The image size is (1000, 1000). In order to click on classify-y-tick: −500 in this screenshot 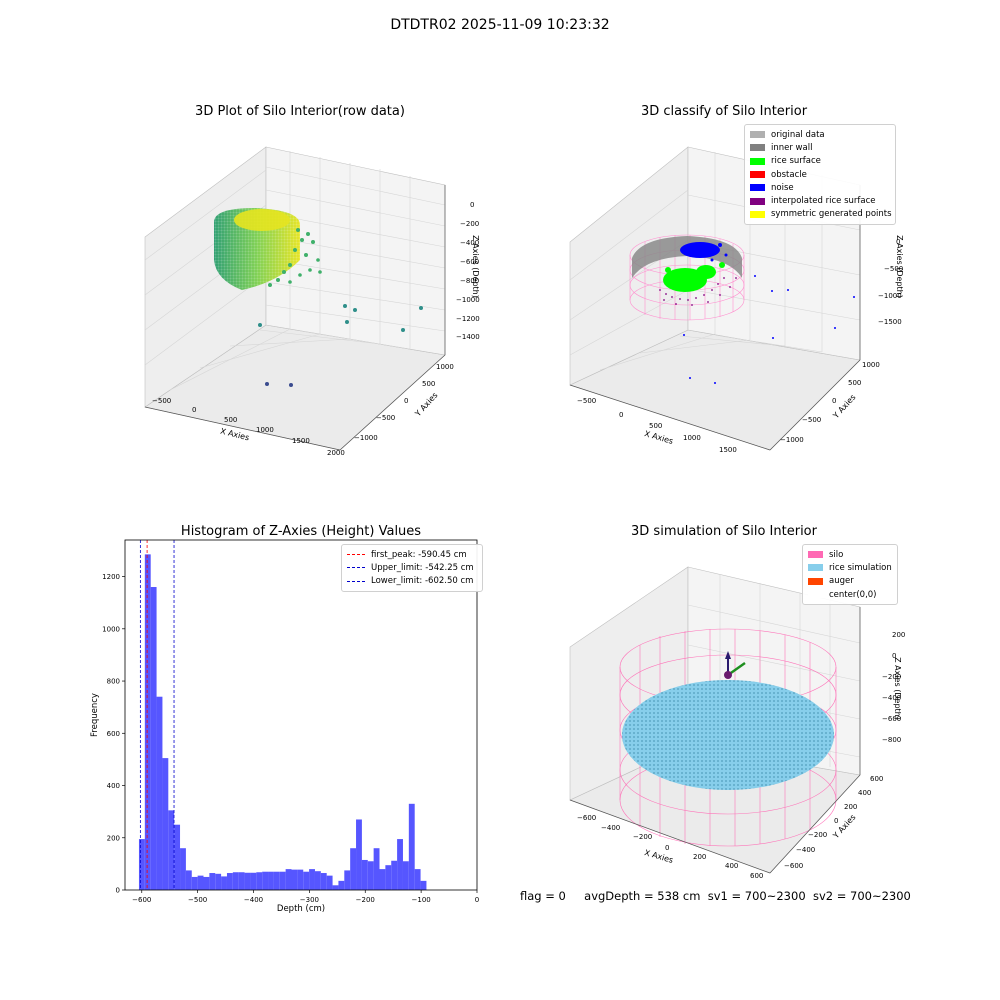, I will do `click(812, 420)`.